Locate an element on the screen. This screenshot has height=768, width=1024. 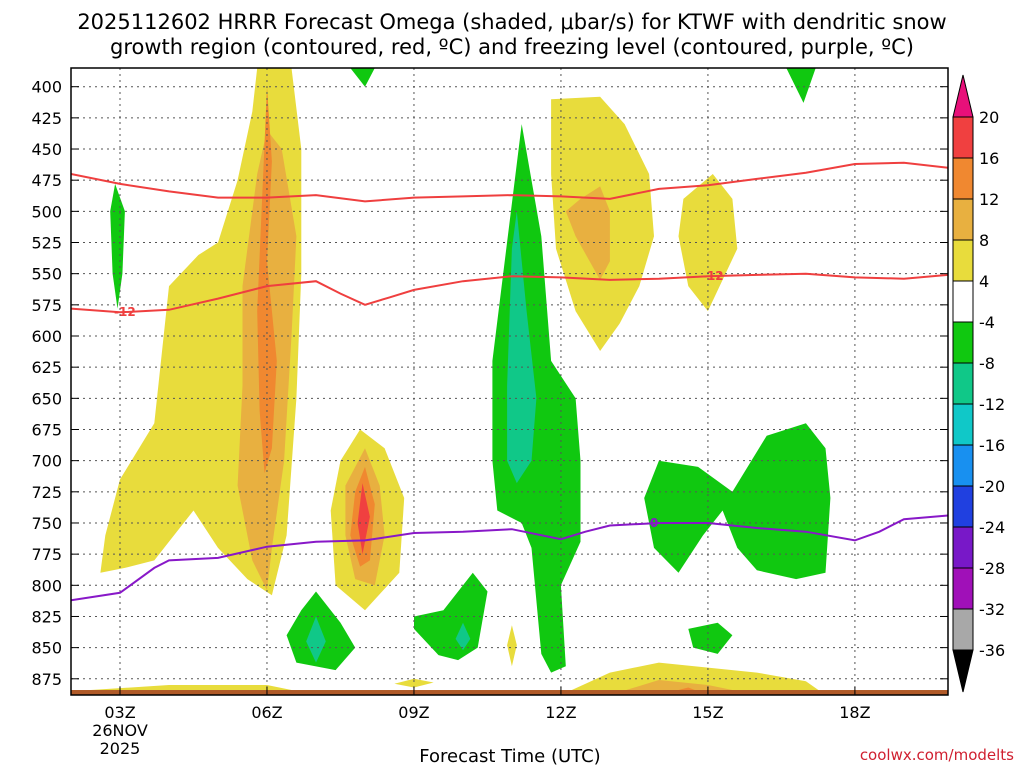
colorbar-label-11: -28 is located at coordinates (992, 568).